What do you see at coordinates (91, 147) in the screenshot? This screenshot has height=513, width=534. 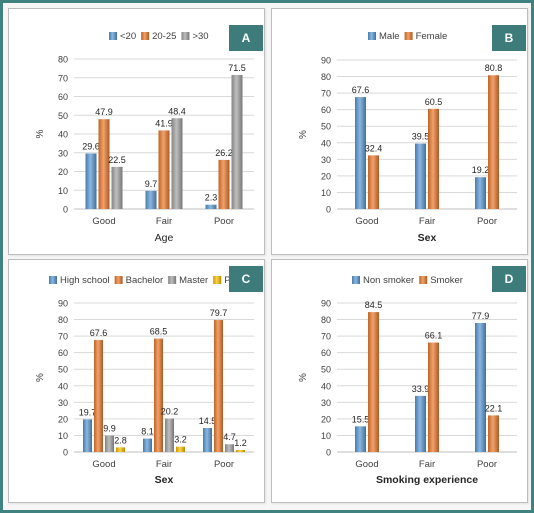 I see `data-label: 29.6` at bounding box center [91, 147].